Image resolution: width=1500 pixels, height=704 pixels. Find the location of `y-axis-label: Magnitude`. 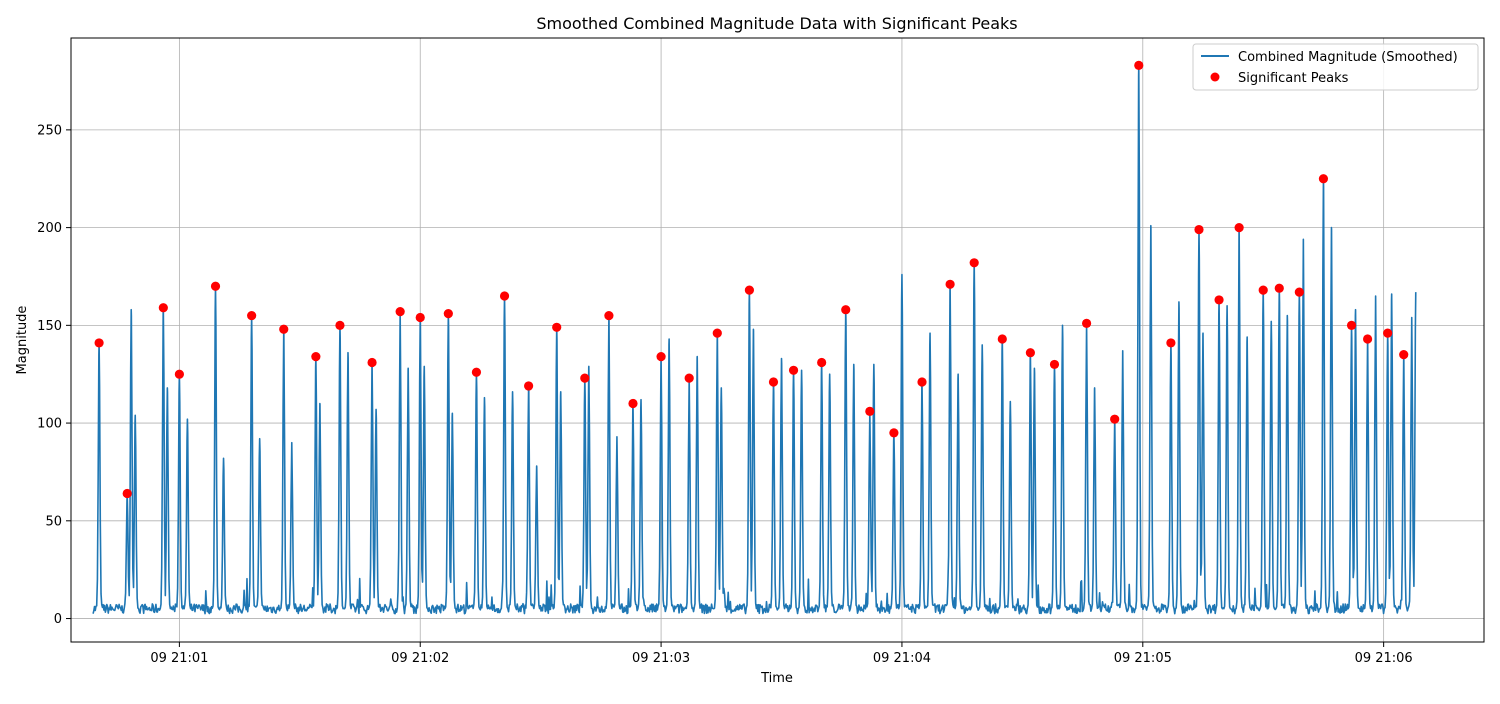

y-axis-label: Magnitude is located at coordinates (22, 340).